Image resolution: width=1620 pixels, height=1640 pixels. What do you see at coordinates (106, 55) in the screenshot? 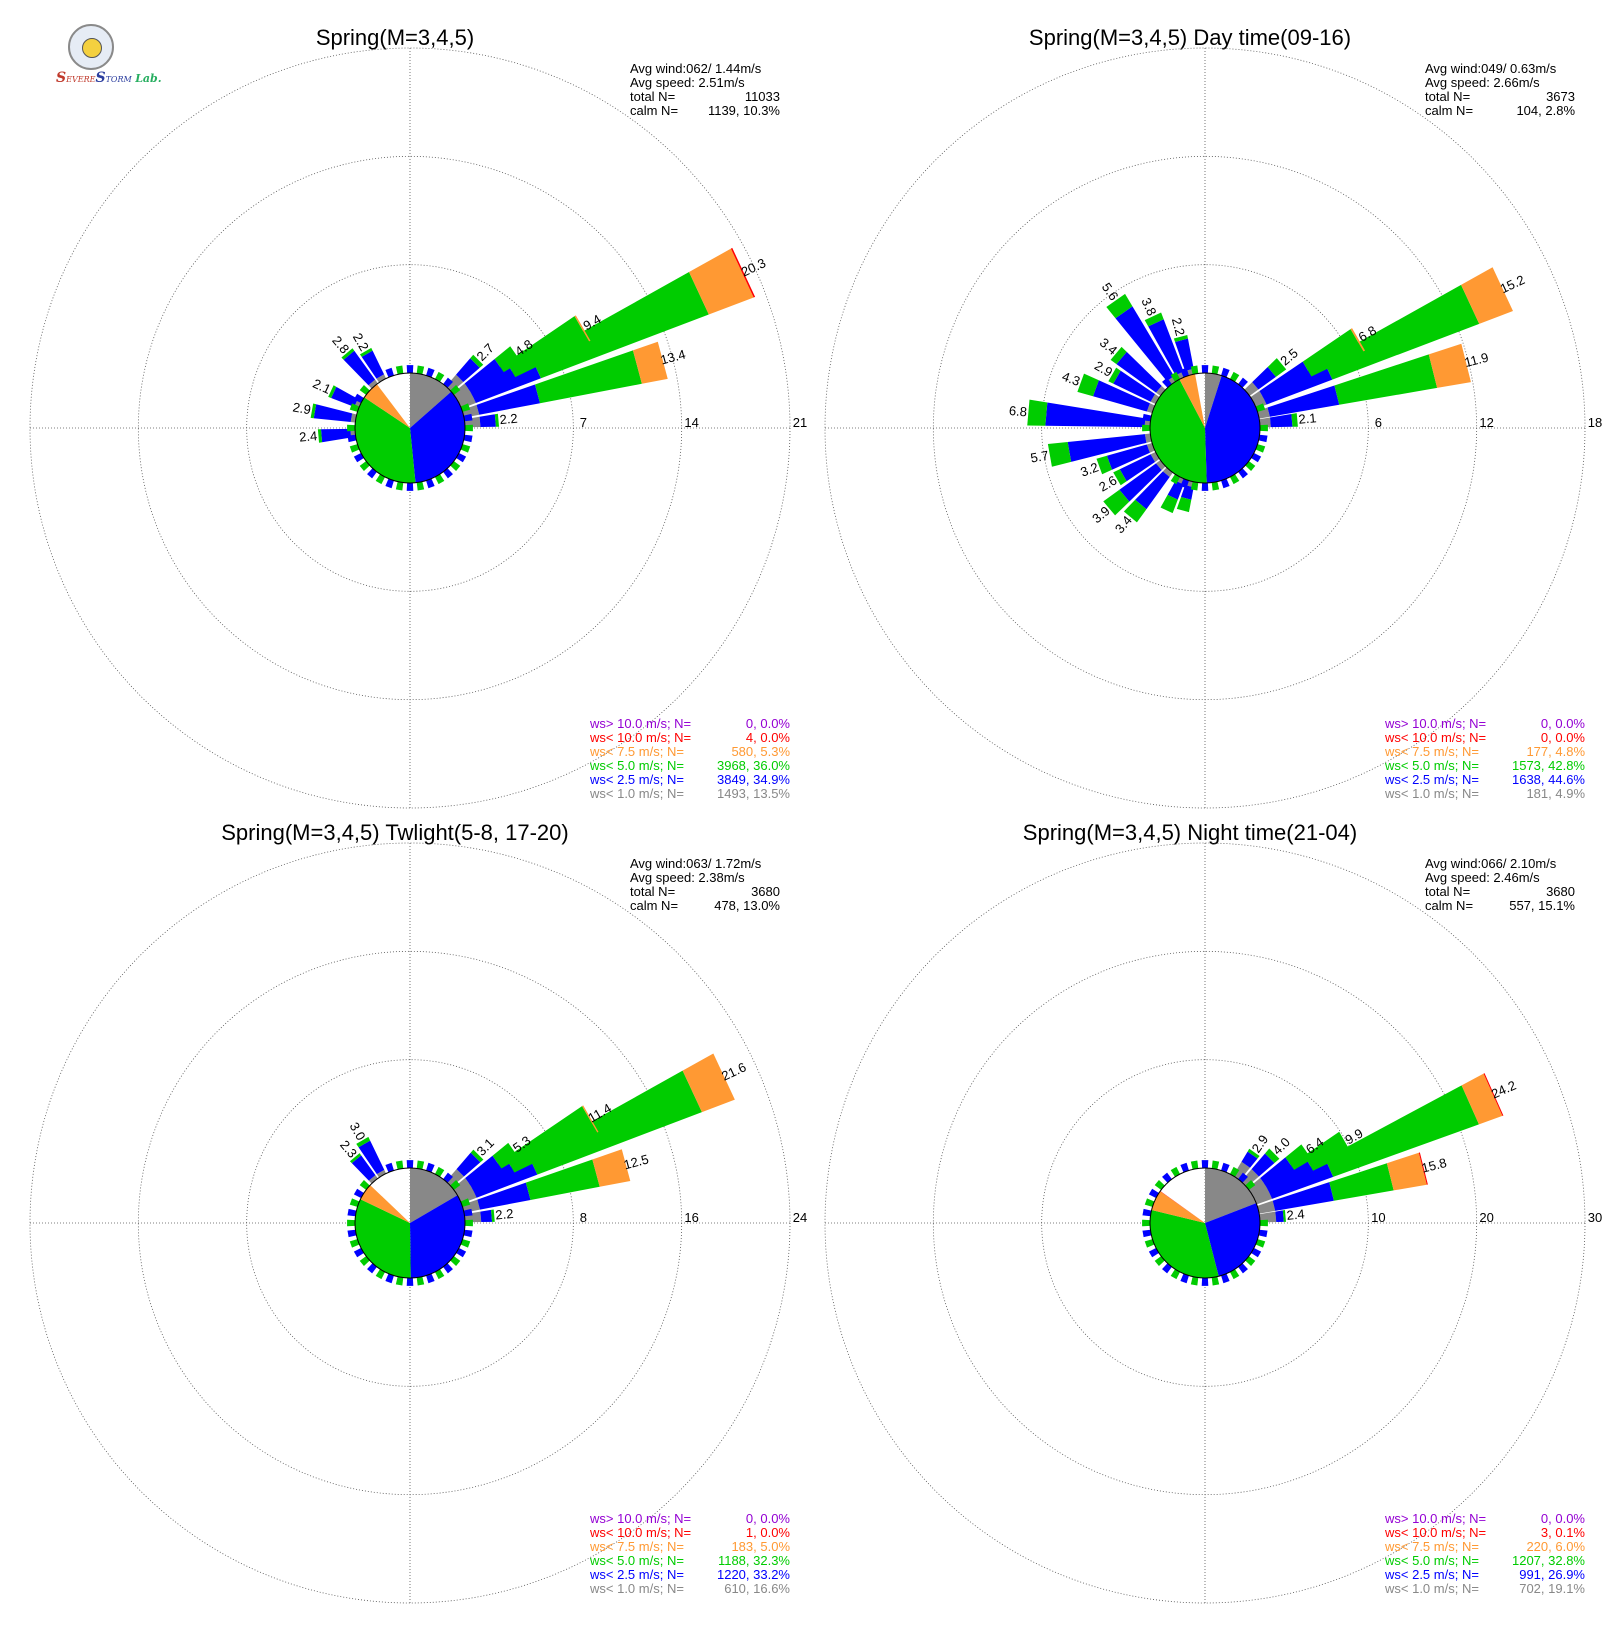
I see `severe-storm-lab-logo: SEVERESTORM Lab.` at bounding box center [106, 55].